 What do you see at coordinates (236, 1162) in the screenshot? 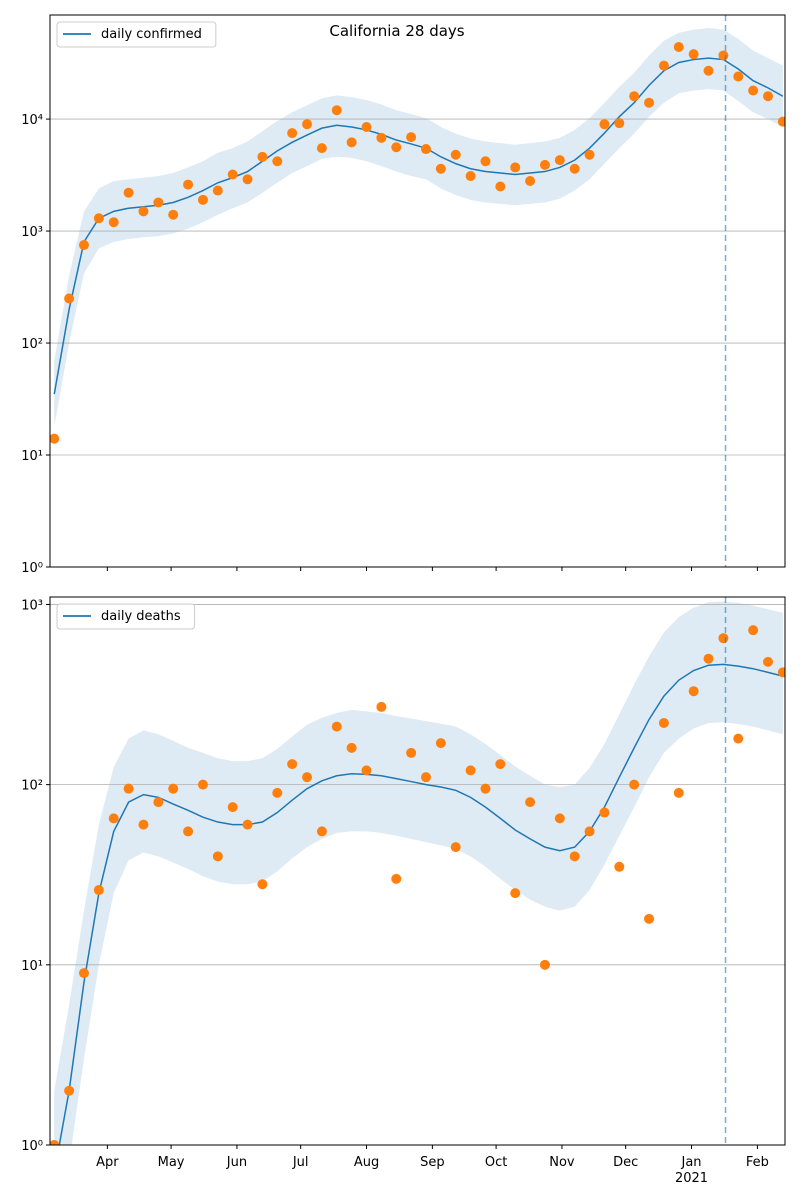
I see `x-tick-label: Jun` at bounding box center [236, 1162].